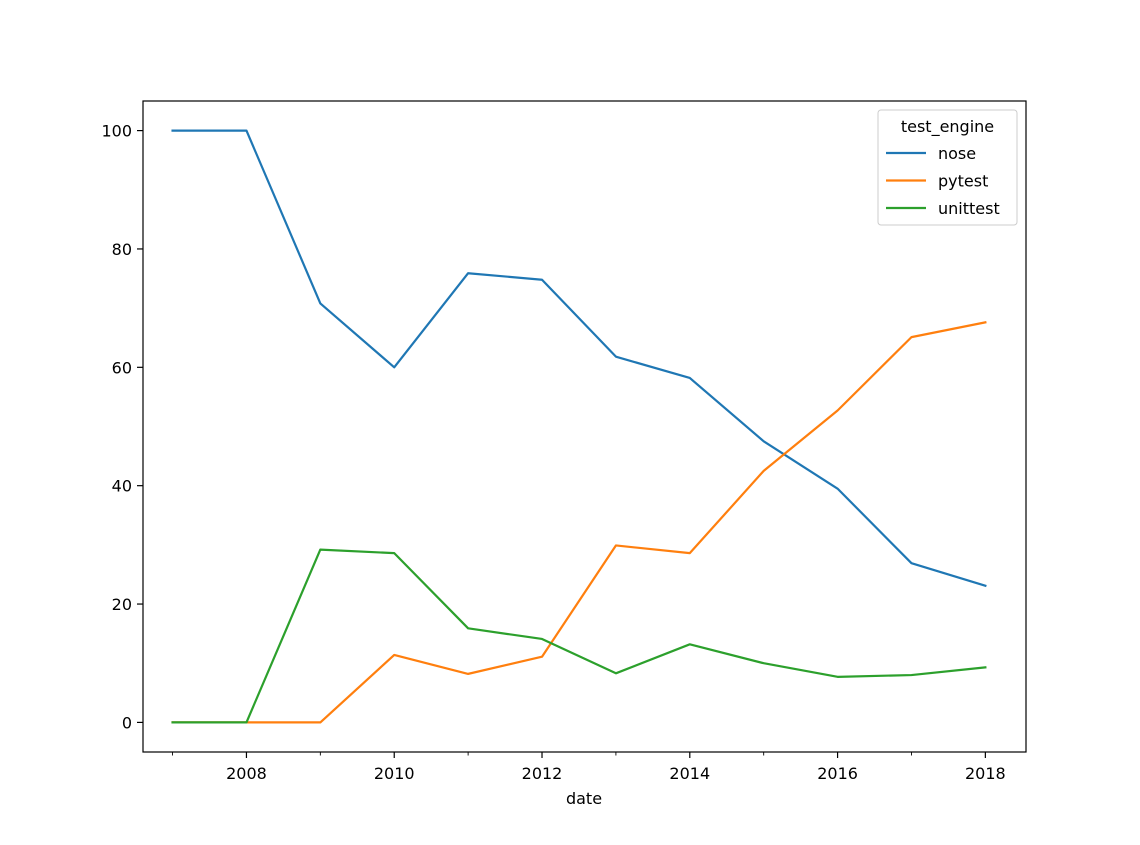  Describe the element at coordinates (584, 798) in the screenshot. I see `x-axis-label: date` at that location.